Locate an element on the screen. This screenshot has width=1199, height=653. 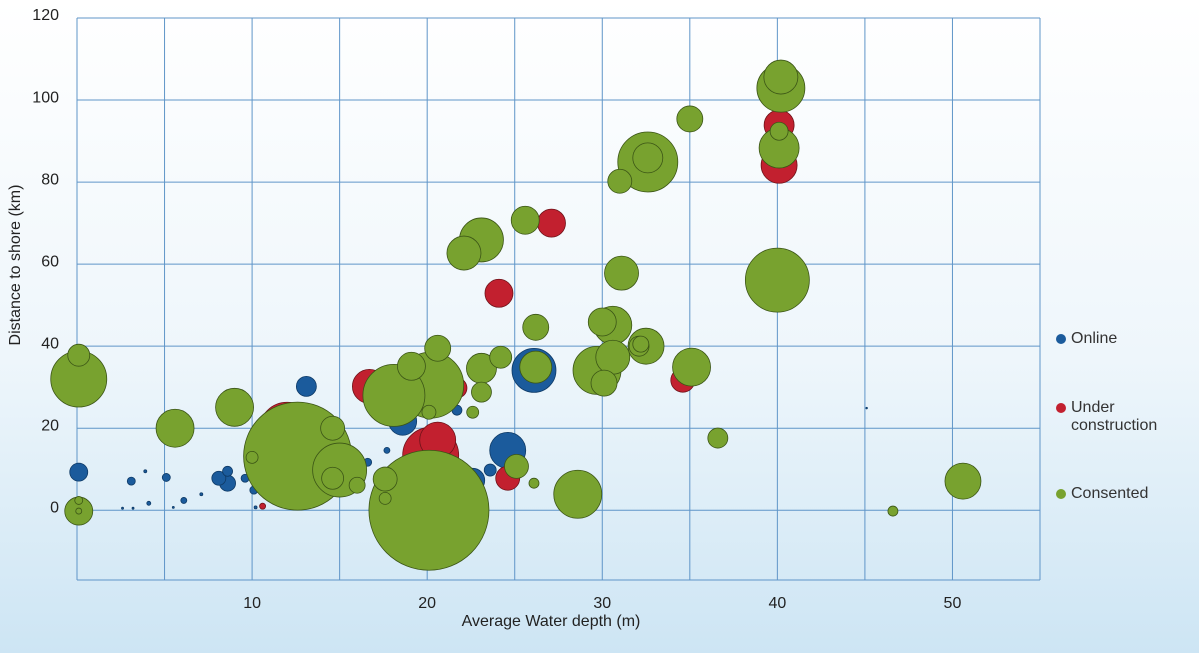
legend-label: Under construction is located at coordinates (1114, 416).